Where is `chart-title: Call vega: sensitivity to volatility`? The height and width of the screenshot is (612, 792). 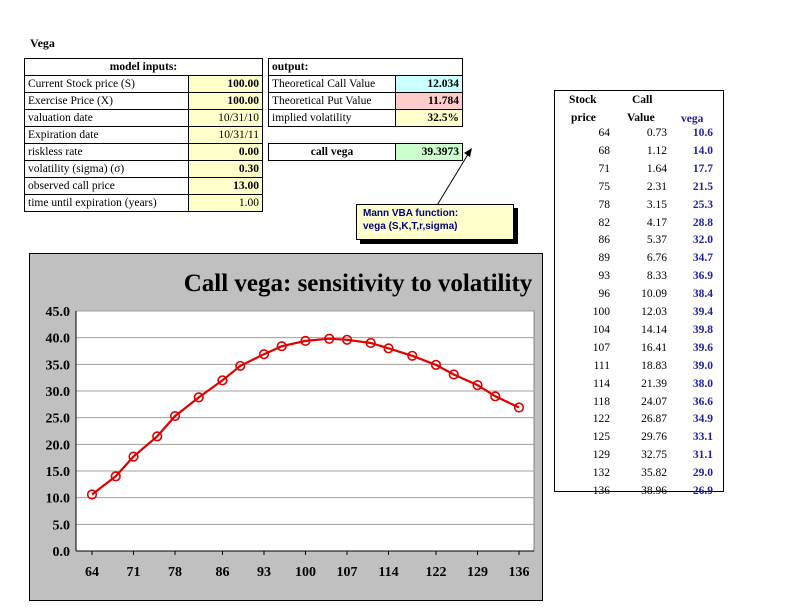 chart-title: Call vega: sensitivity to volatility is located at coordinates (358, 283).